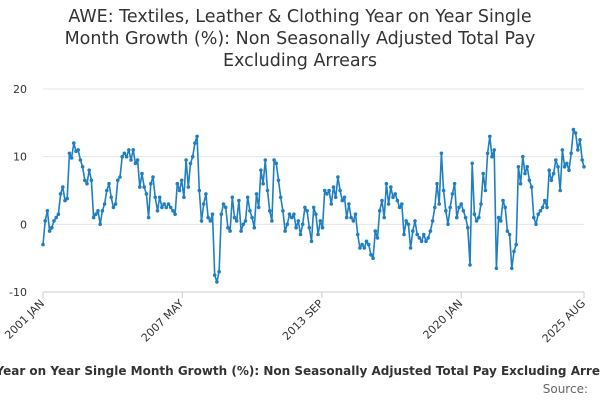 This screenshot has height=400, width=600. Describe the element at coordinates (20, 89) in the screenshot. I see `y-tick-label: 20` at that location.